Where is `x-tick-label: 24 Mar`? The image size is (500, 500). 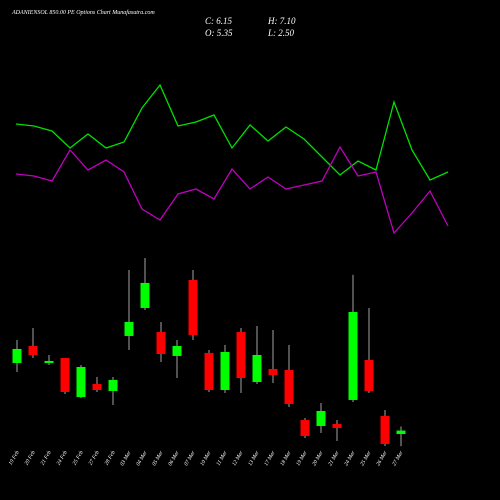
x-tick-label: 24 Mar is located at coordinates (349, 458).